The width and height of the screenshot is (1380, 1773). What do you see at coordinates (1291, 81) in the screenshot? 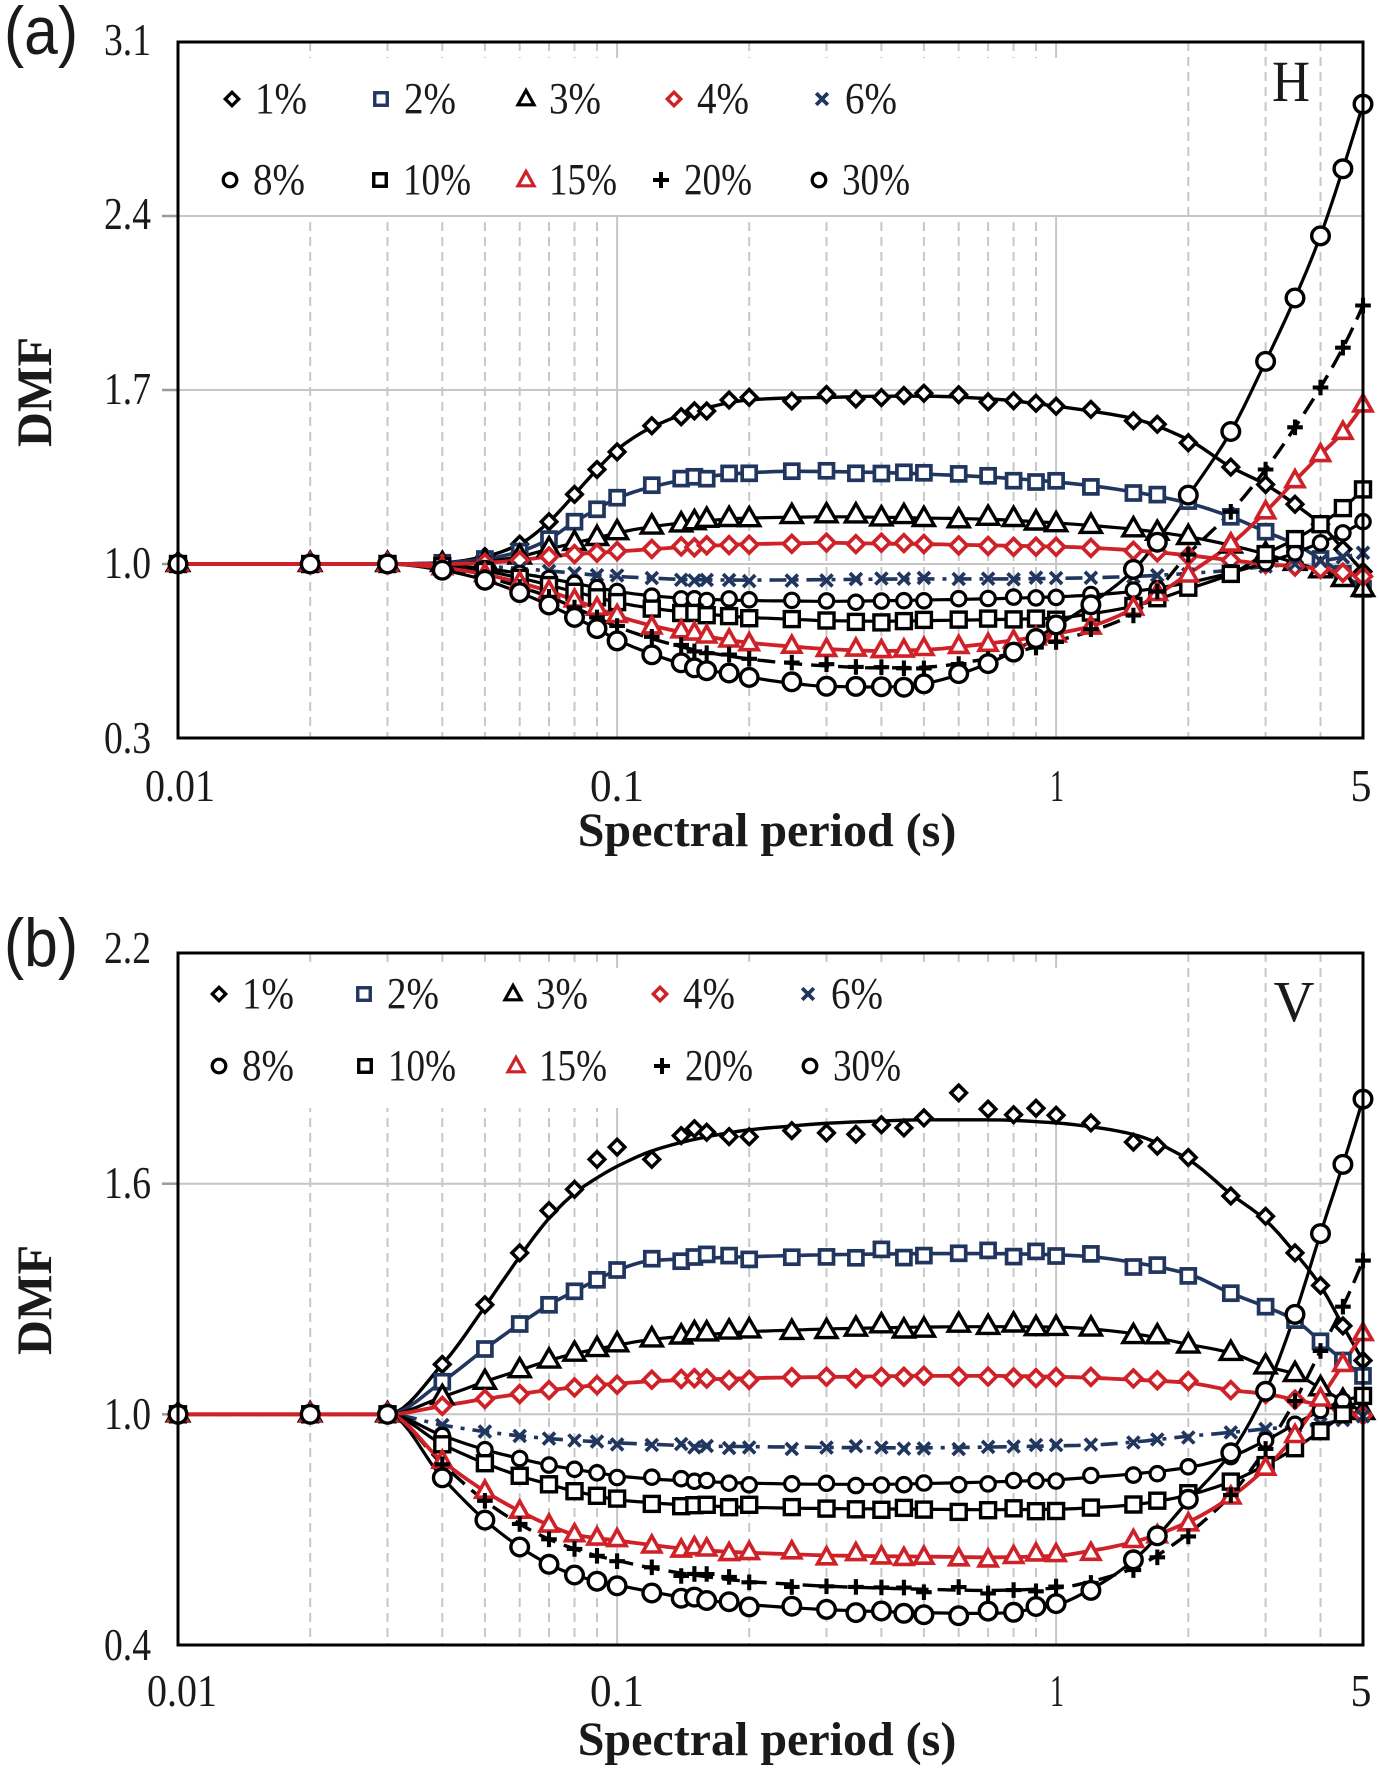
I see `svg-text: H` at bounding box center [1291, 81].